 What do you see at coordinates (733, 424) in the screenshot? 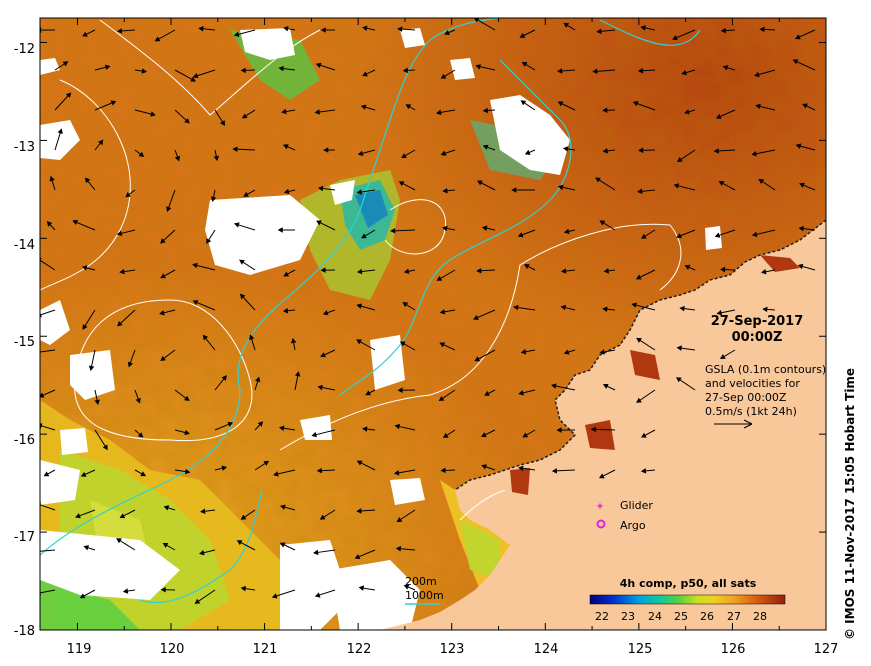
I see `reference-arrow` at bounding box center [733, 424].